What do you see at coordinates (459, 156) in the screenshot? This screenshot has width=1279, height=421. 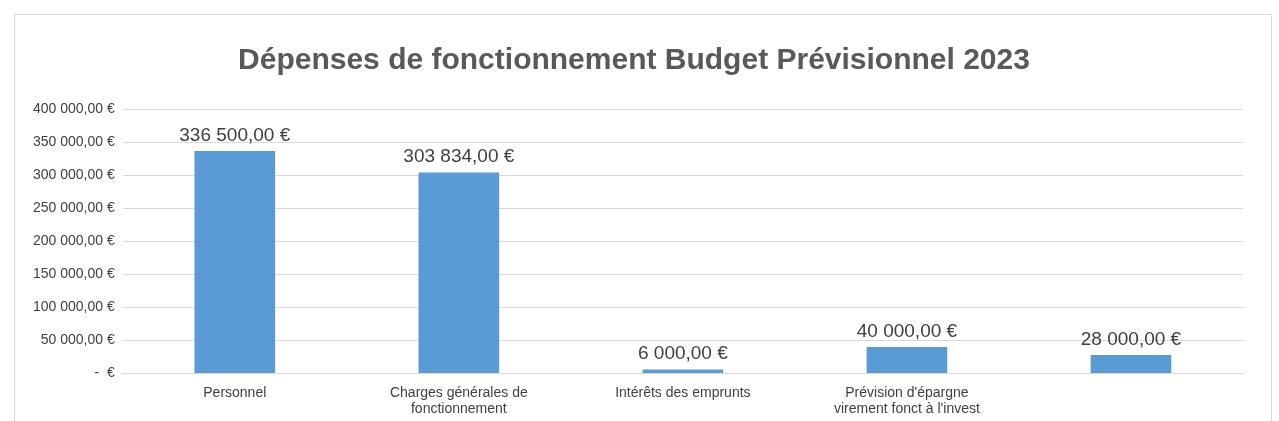 I see `data-label: 303 834,00 €` at bounding box center [459, 156].